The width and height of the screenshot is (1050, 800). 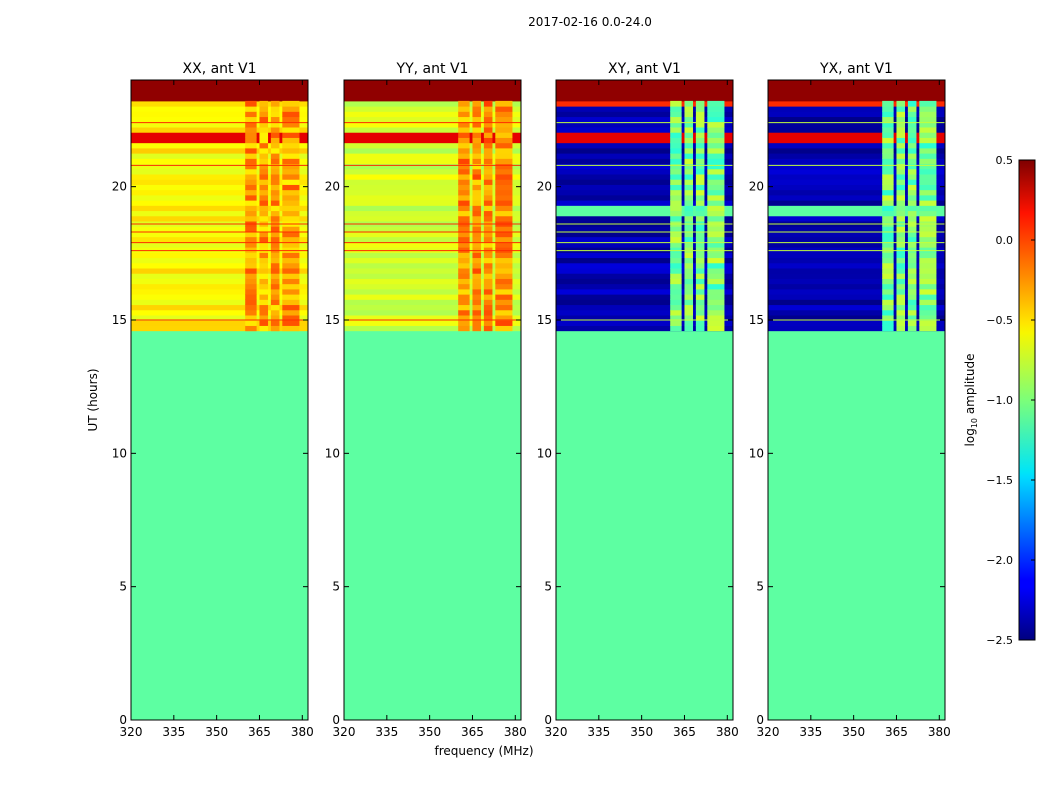 I want to click on panel-frame, so click(x=432, y=400).